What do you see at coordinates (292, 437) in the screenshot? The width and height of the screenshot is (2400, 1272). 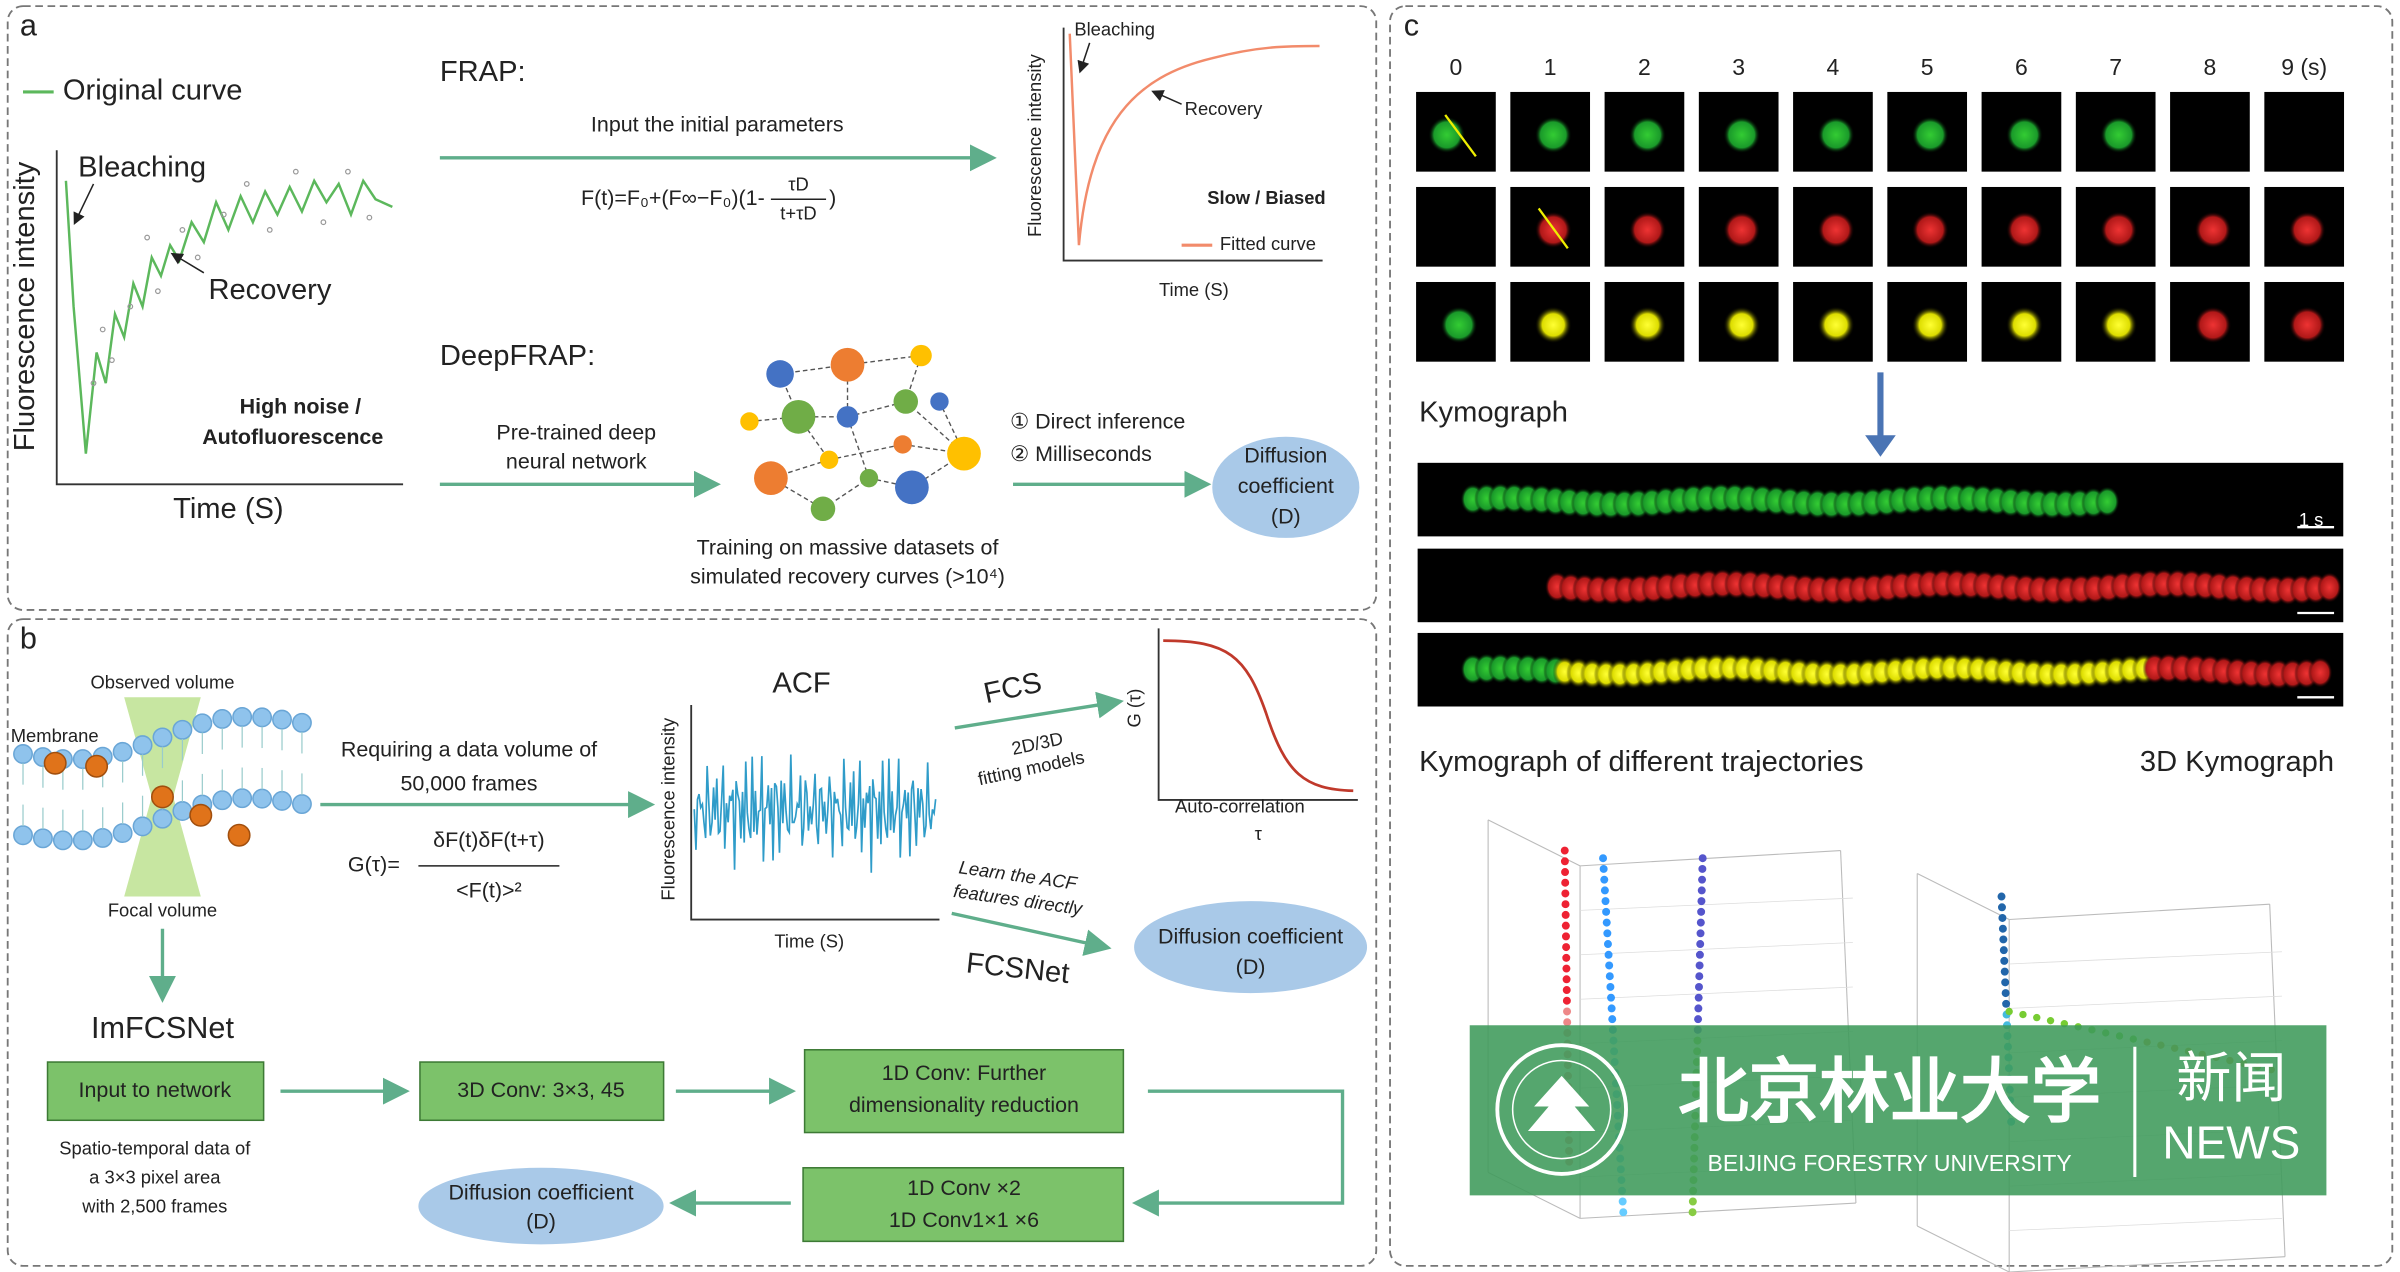 I see `noise-text: Autofluorescence` at bounding box center [292, 437].